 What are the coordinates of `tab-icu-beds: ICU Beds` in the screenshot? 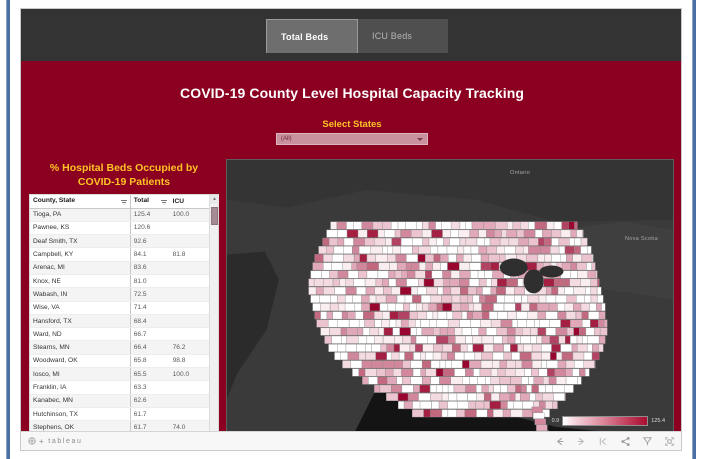 It's located at (403, 36).